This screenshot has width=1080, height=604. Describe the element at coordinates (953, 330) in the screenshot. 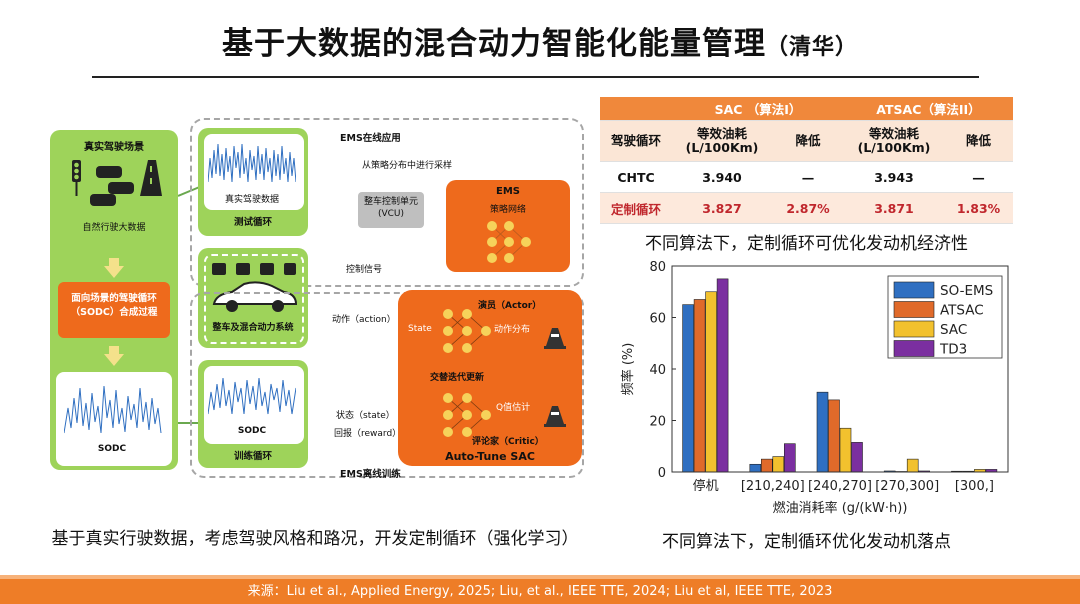

I see `chart-legend-label: SAC` at that location.